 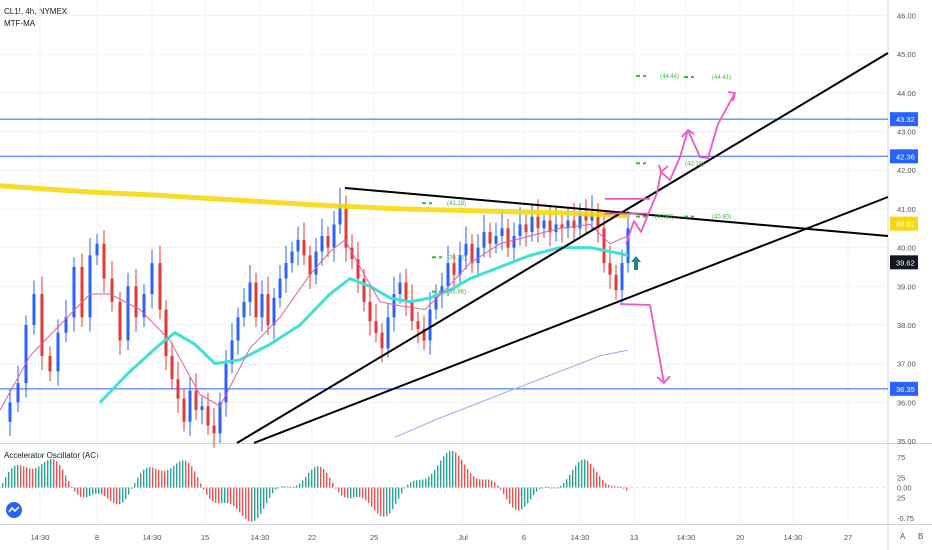 What do you see at coordinates (921, 536) in the screenshot?
I see `log-scale-button: B` at bounding box center [921, 536].